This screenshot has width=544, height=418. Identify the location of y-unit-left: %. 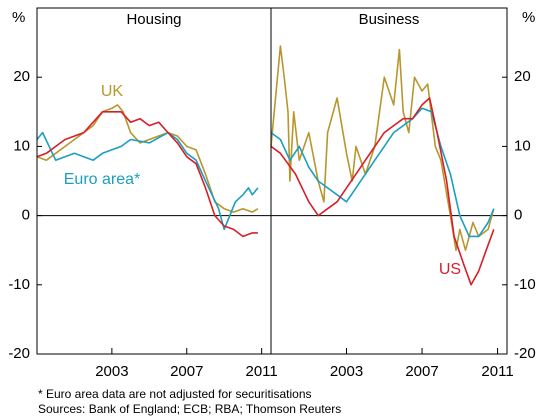
(18, 17).